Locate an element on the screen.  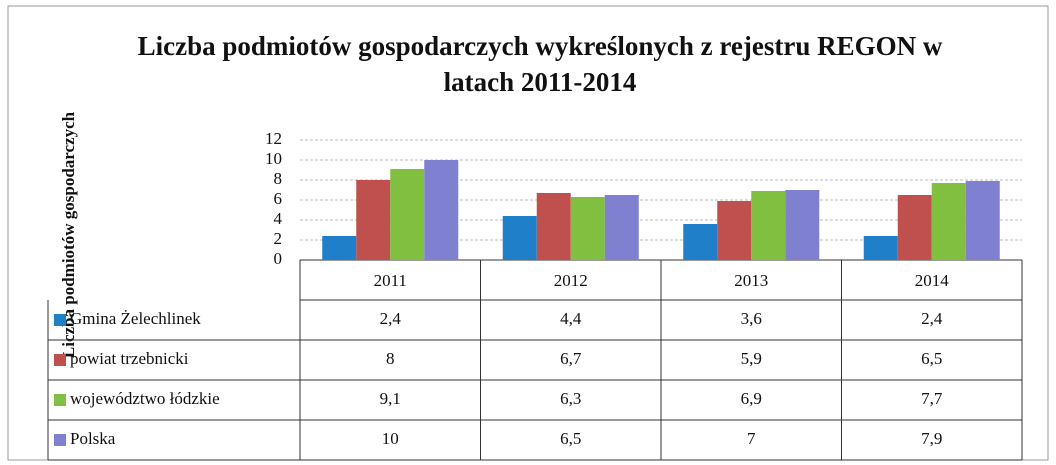
table-value: 10 is located at coordinates (390, 438).